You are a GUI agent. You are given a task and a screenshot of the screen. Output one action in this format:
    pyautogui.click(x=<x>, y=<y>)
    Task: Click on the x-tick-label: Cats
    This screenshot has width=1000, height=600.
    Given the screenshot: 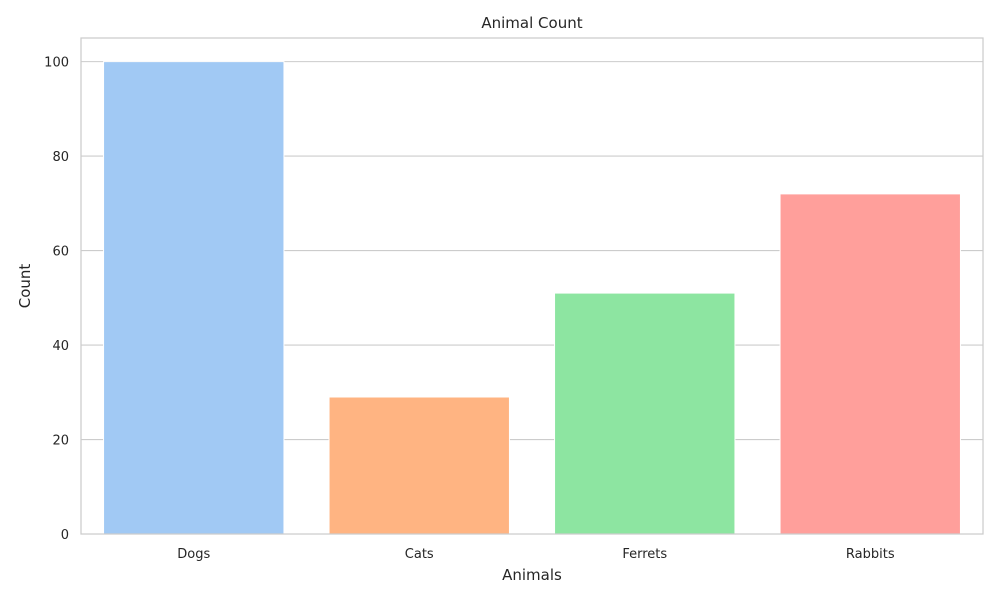 What is the action you would take?
    pyautogui.click(x=419, y=554)
    